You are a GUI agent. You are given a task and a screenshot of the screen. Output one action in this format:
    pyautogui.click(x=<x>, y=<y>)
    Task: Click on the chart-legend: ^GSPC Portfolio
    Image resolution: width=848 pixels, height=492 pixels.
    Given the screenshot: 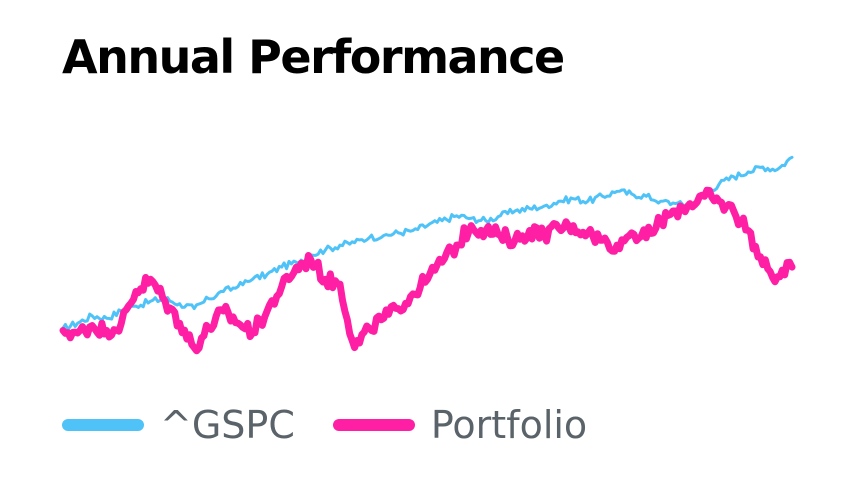 What is the action you would take?
    pyautogui.click(x=343, y=425)
    